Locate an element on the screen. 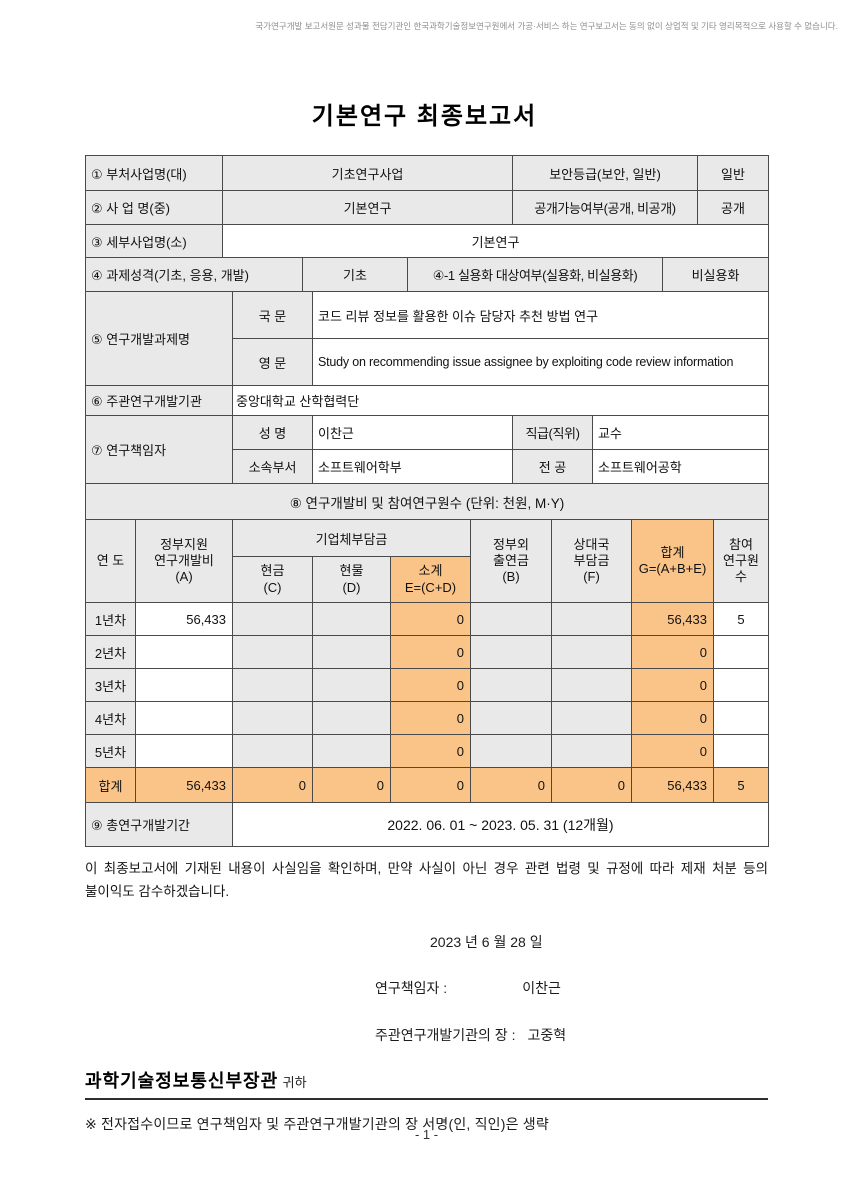  total-value: 56,433 is located at coordinates (672, 619).